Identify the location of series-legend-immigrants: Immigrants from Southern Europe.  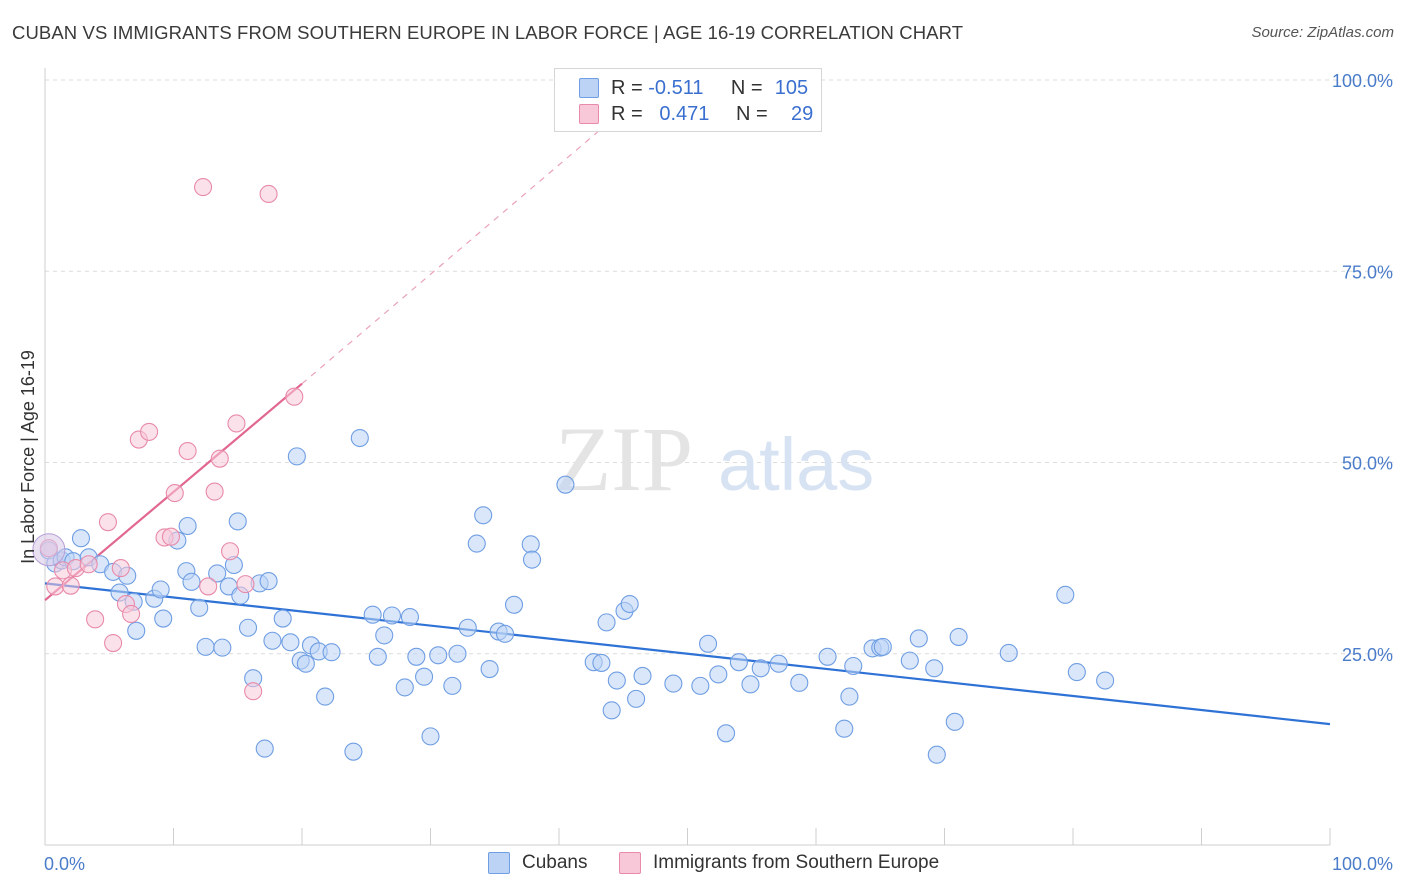
(779, 863).